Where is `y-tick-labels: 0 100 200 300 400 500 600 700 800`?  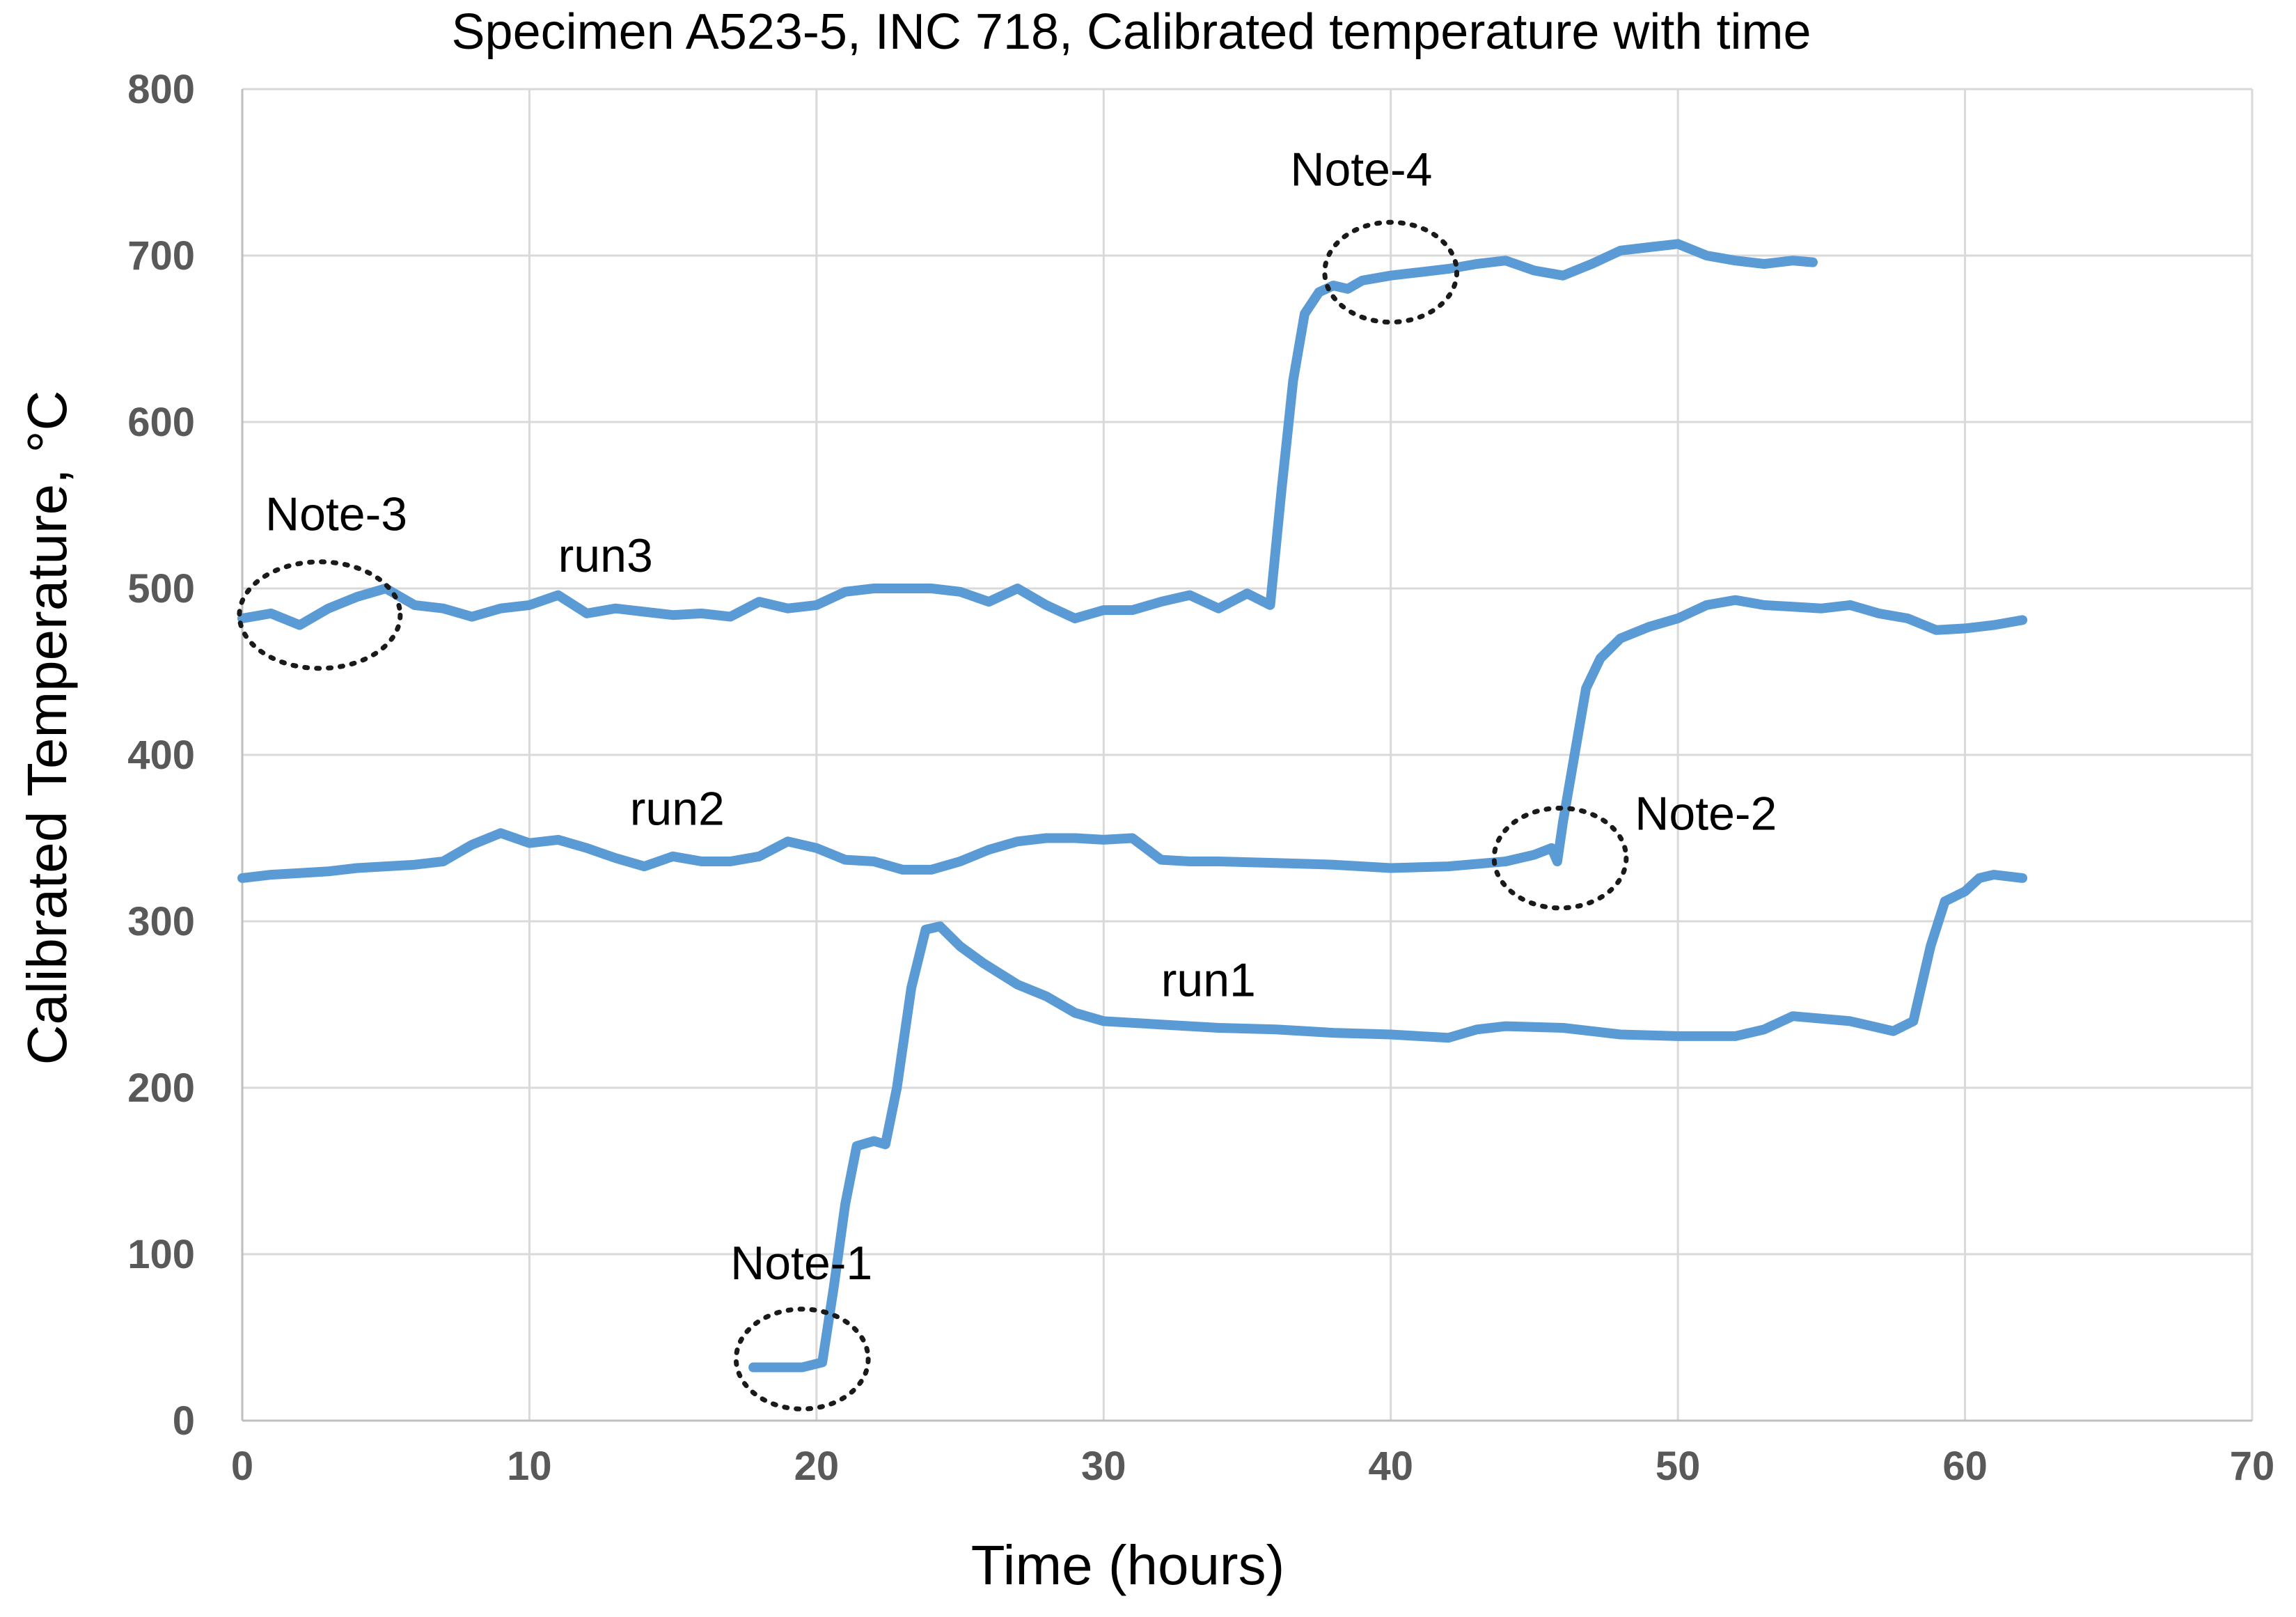
y-tick-labels: 0 100 200 300 400 500 600 700 800 is located at coordinates (161, 755).